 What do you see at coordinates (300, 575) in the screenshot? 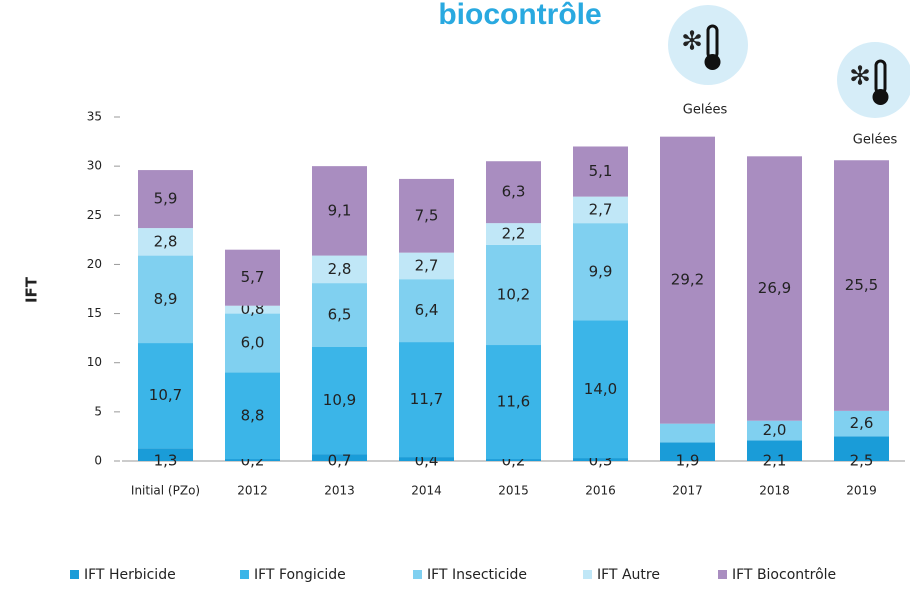
I see `legend-label: IFT Fongicide` at bounding box center [300, 575].